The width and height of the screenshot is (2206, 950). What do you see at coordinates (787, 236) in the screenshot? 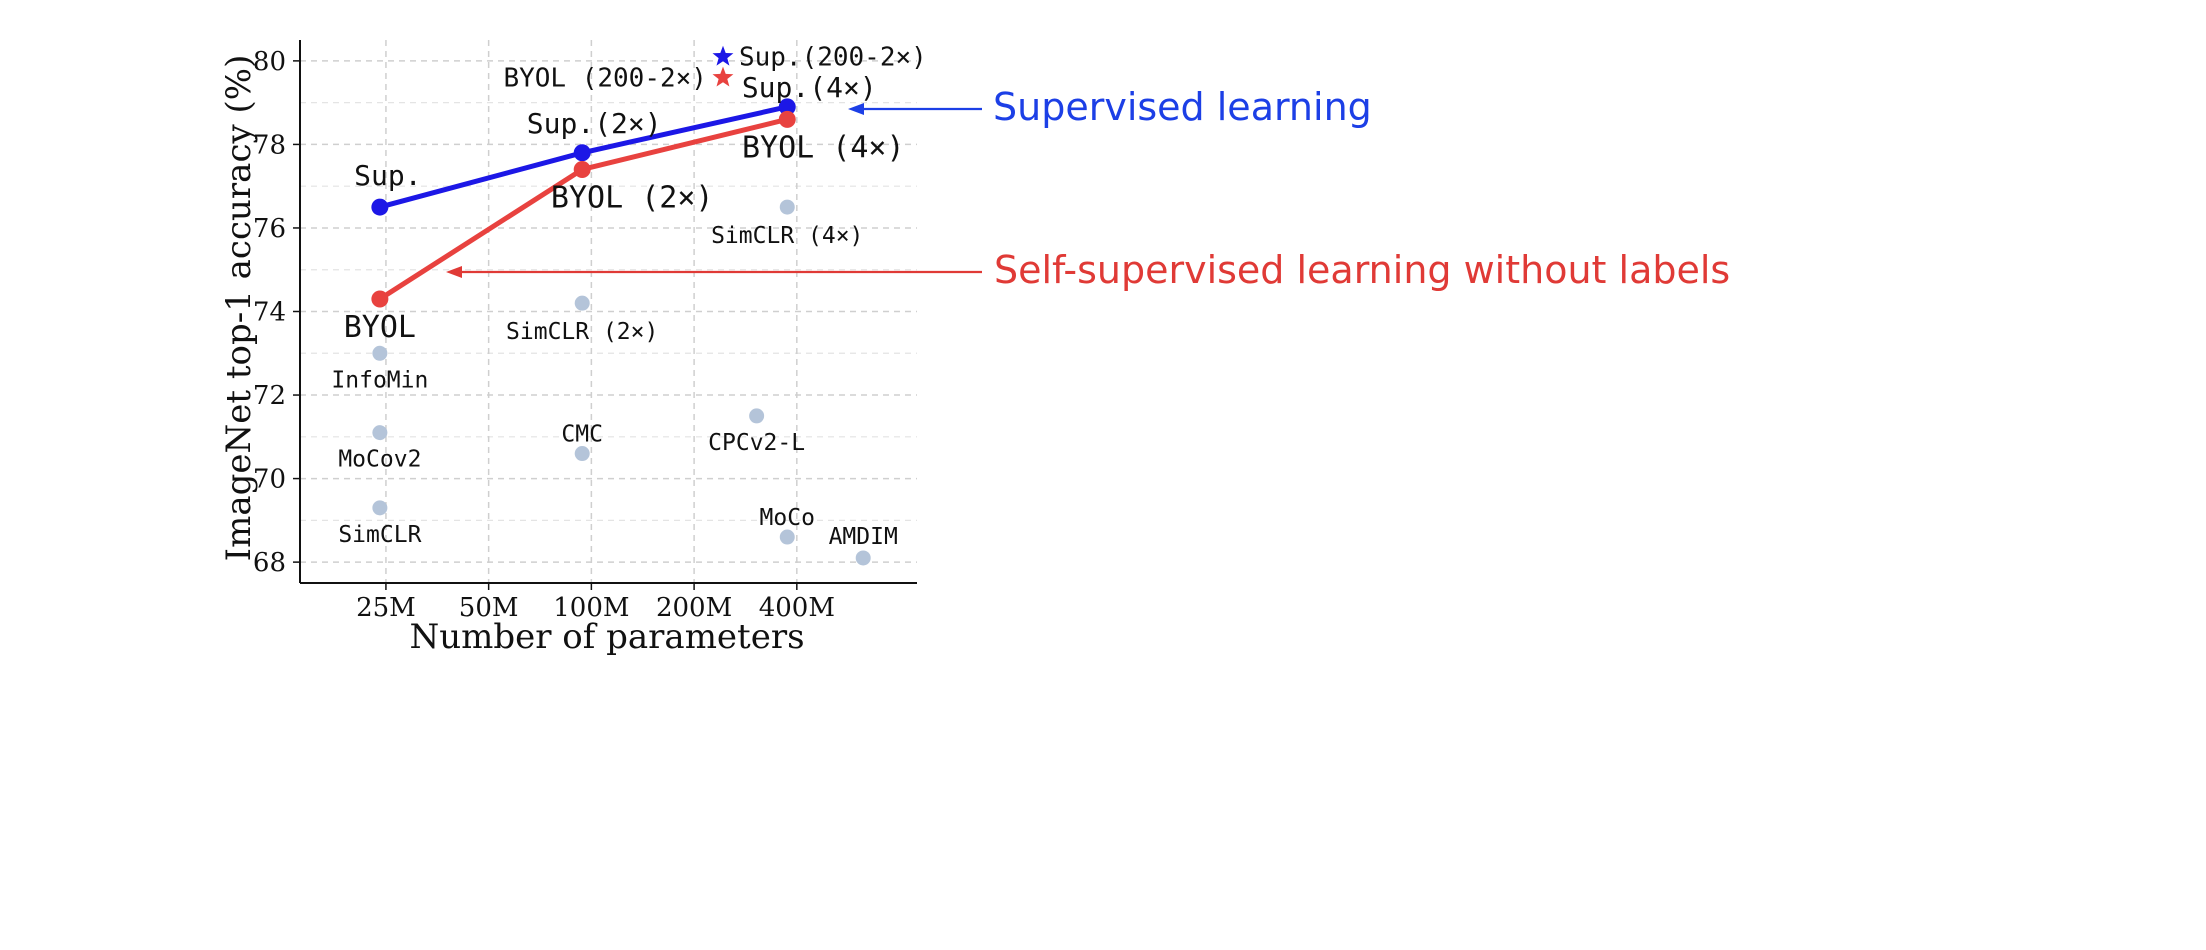
I see `point-label-simclr-4: SimCLR (4×)` at bounding box center [787, 236].